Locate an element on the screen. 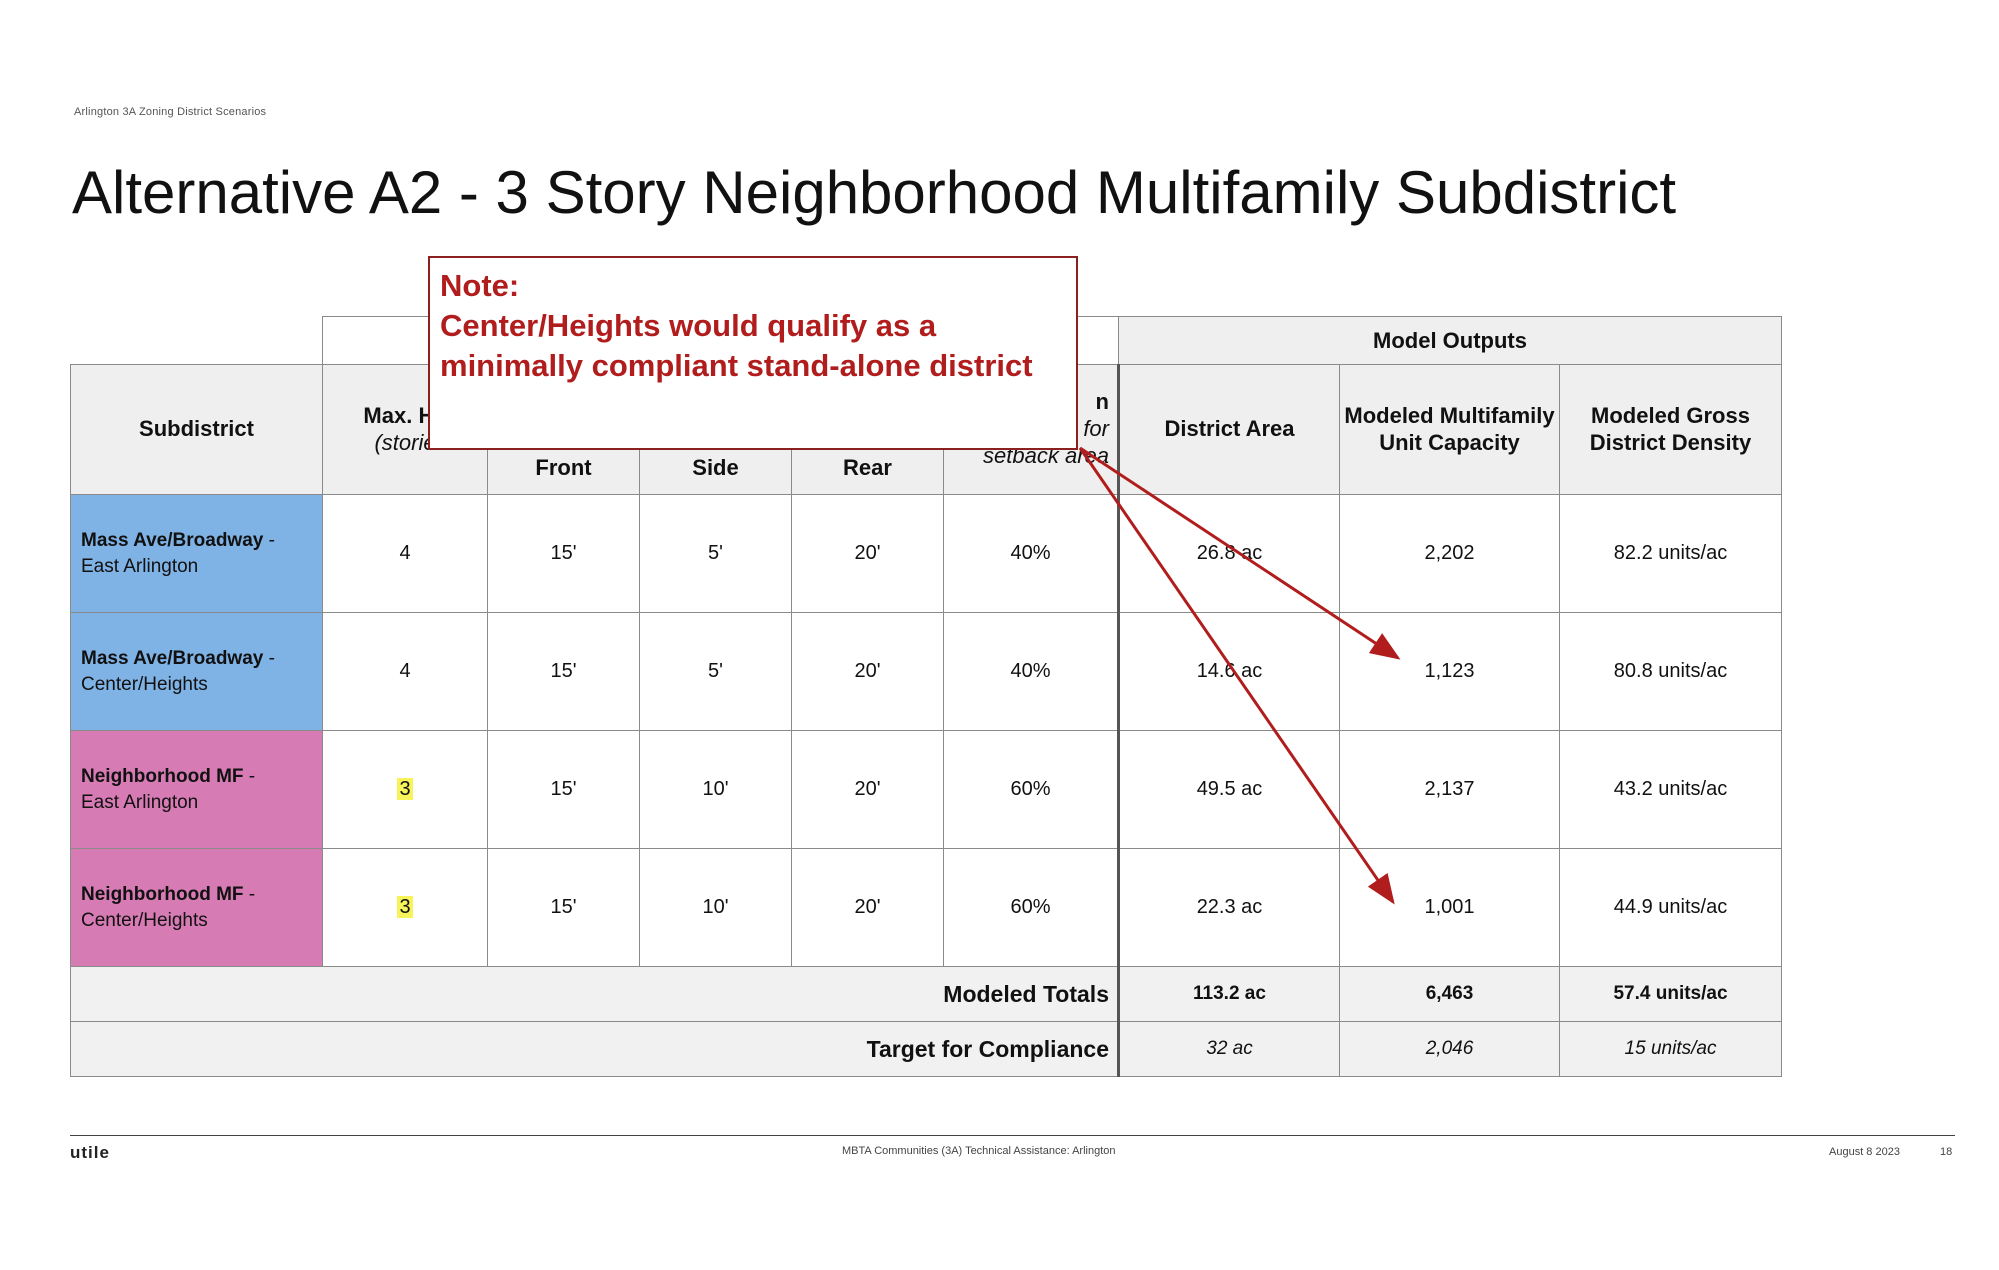 The image size is (1999, 1270). district-area-cell: 22.3 ac is located at coordinates (1228, 907).